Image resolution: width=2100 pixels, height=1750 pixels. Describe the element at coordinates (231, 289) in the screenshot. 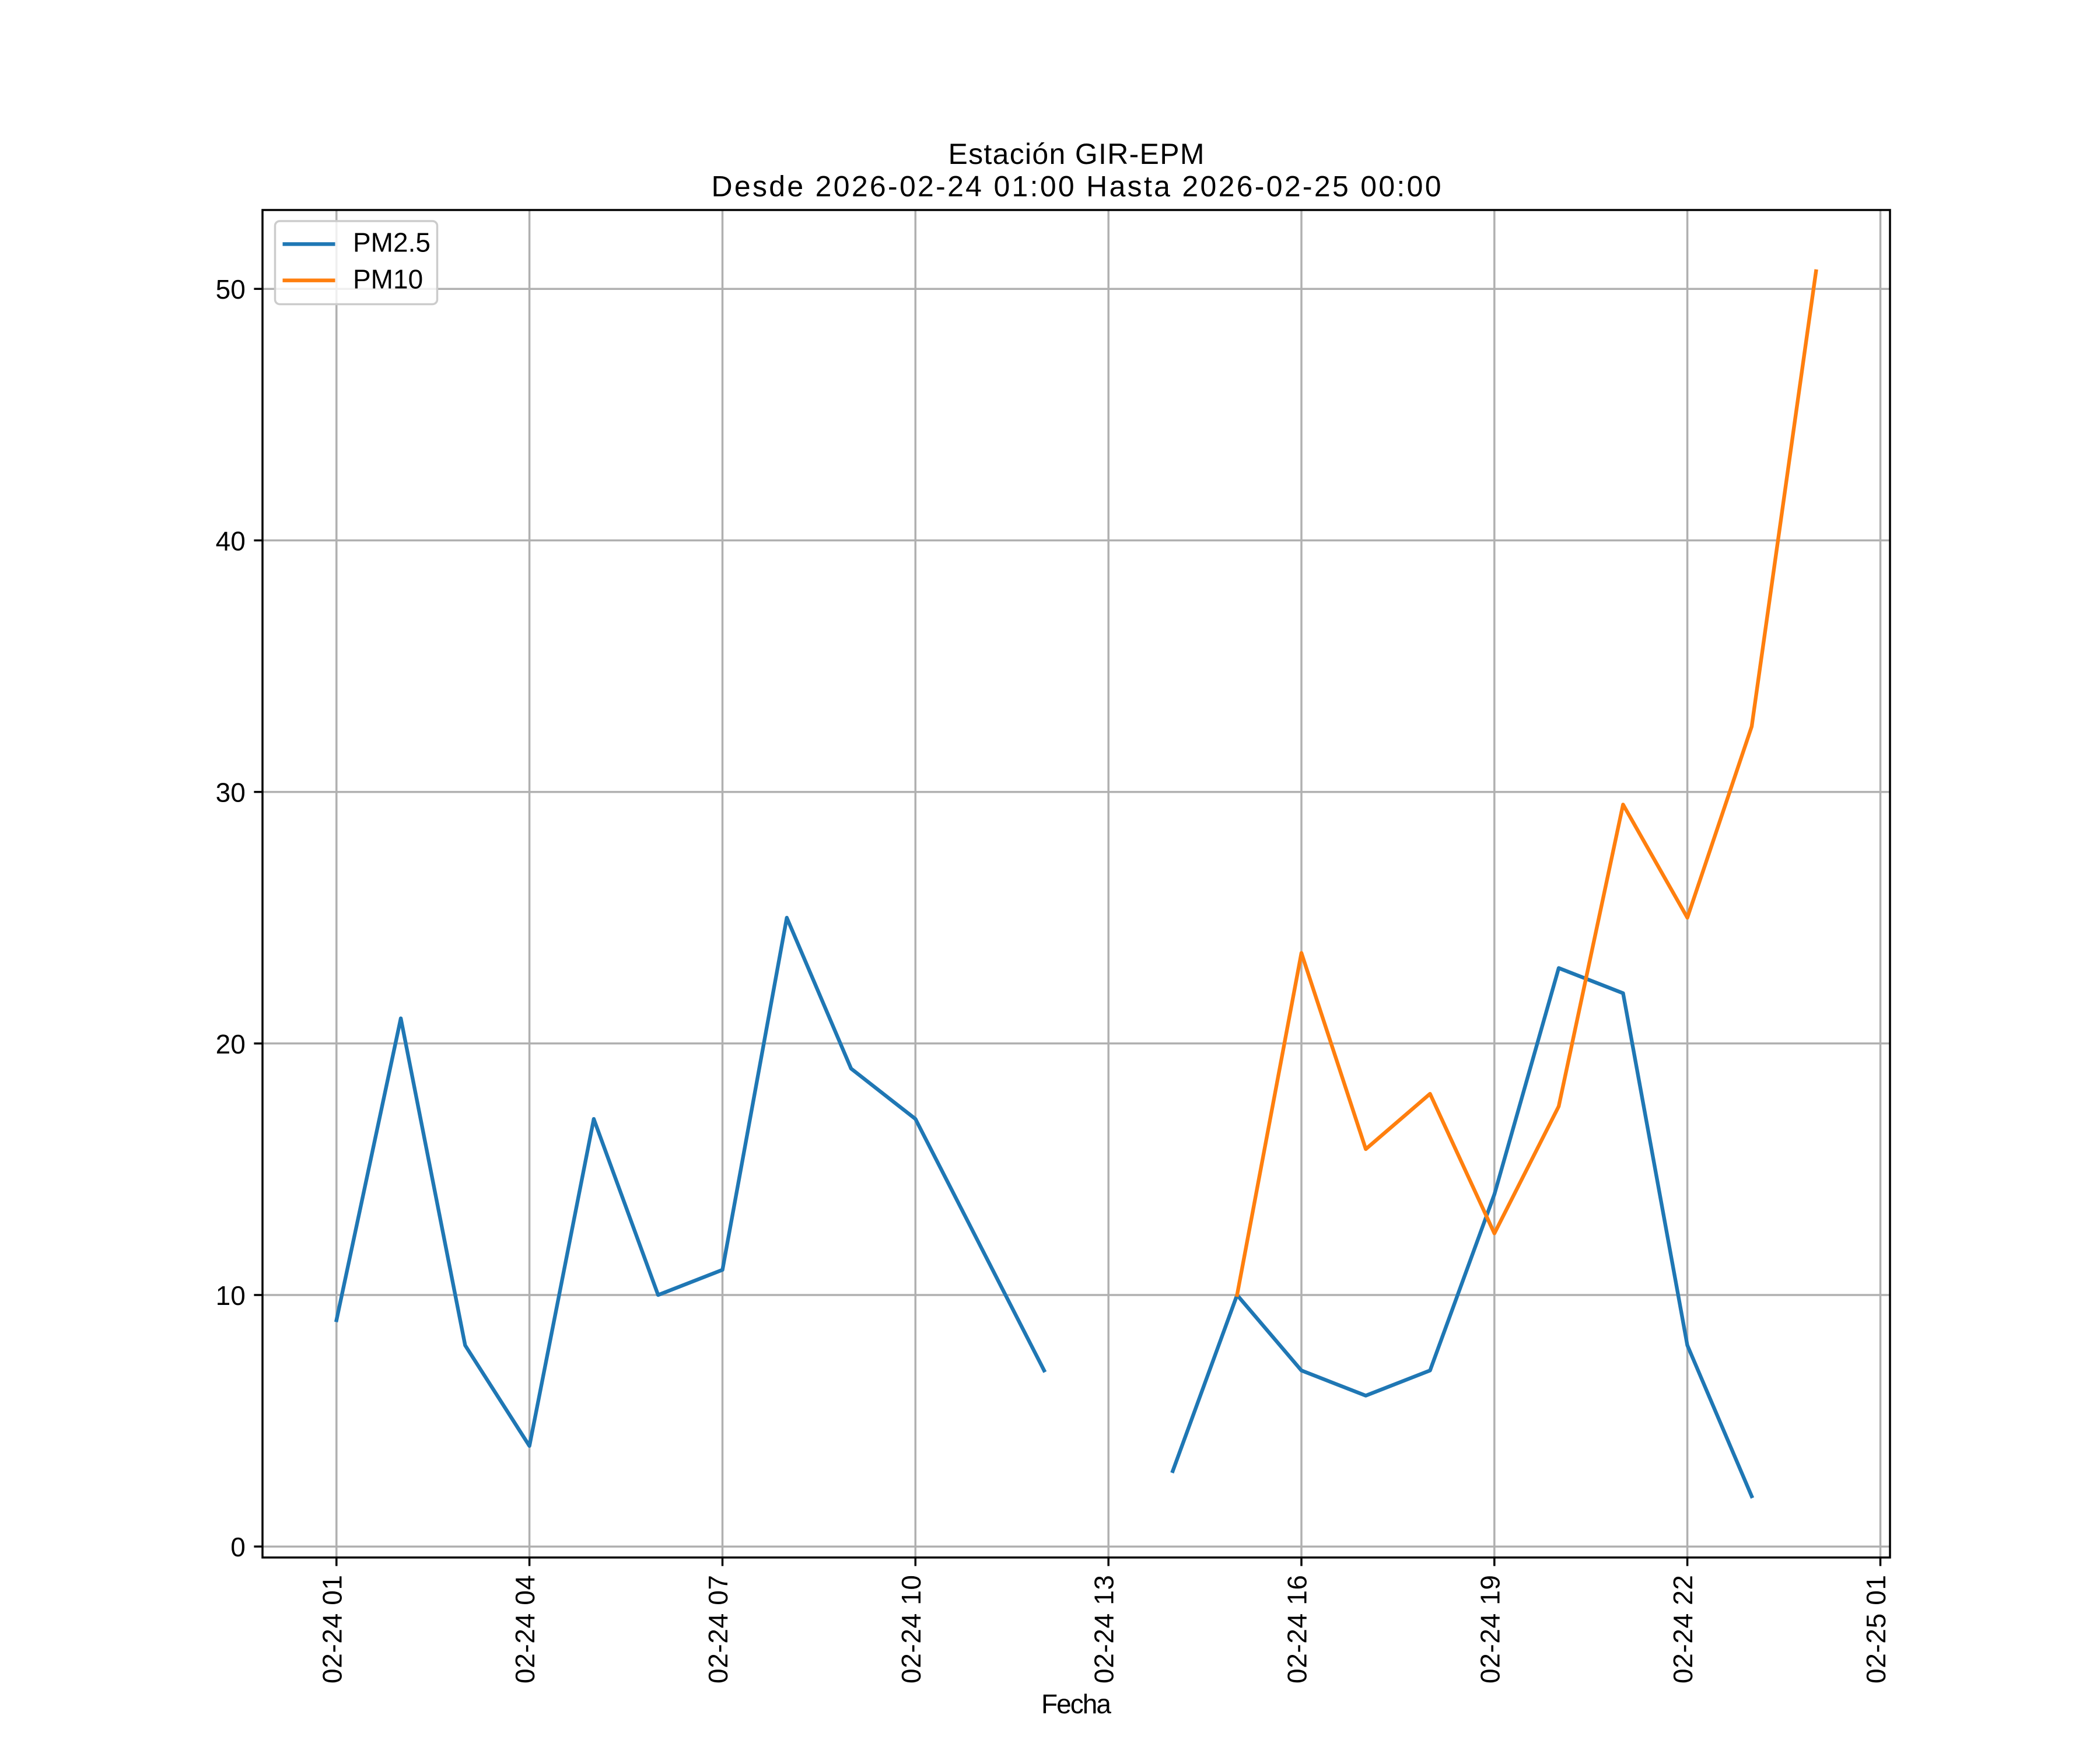

I see `svg-text: 50` at that location.